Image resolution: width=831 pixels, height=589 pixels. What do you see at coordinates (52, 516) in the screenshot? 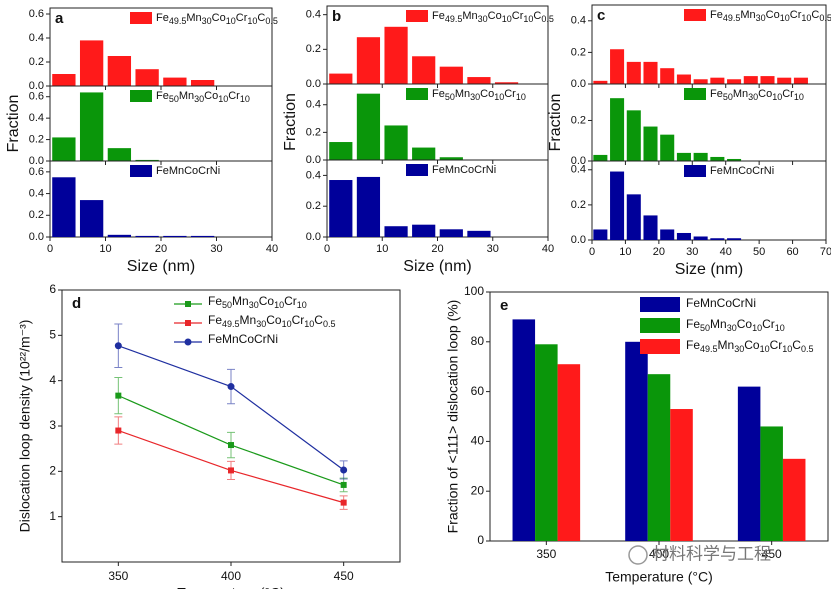
I see `y-tick-label: 1` at bounding box center [52, 516].